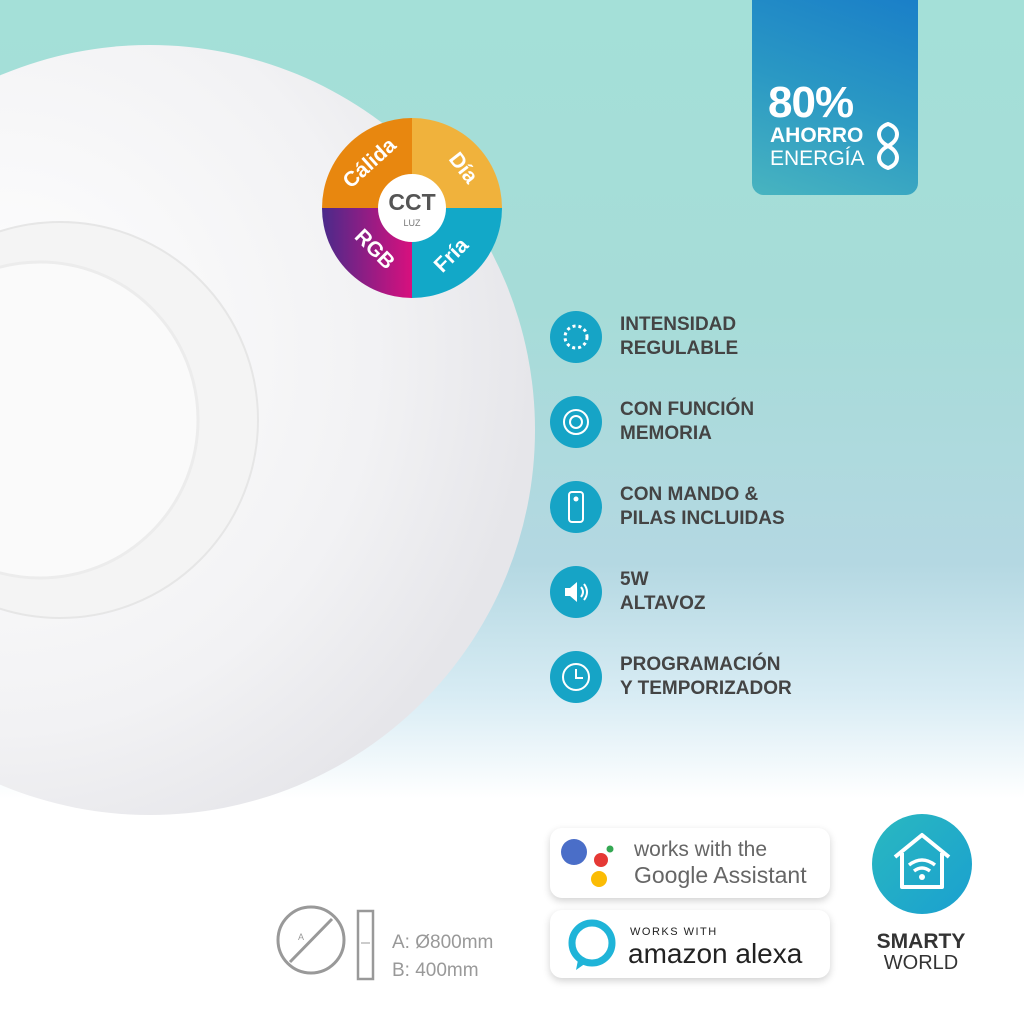  Describe the element at coordinates (592, 944) in the screenshot. I see `alexa-icon` at that location.